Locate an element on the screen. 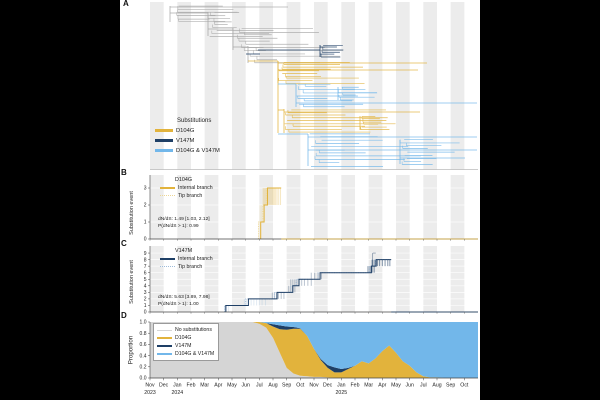 This screenshot has height=400, width=600. svg-text: 2025 is located at coordinates (342, 393).